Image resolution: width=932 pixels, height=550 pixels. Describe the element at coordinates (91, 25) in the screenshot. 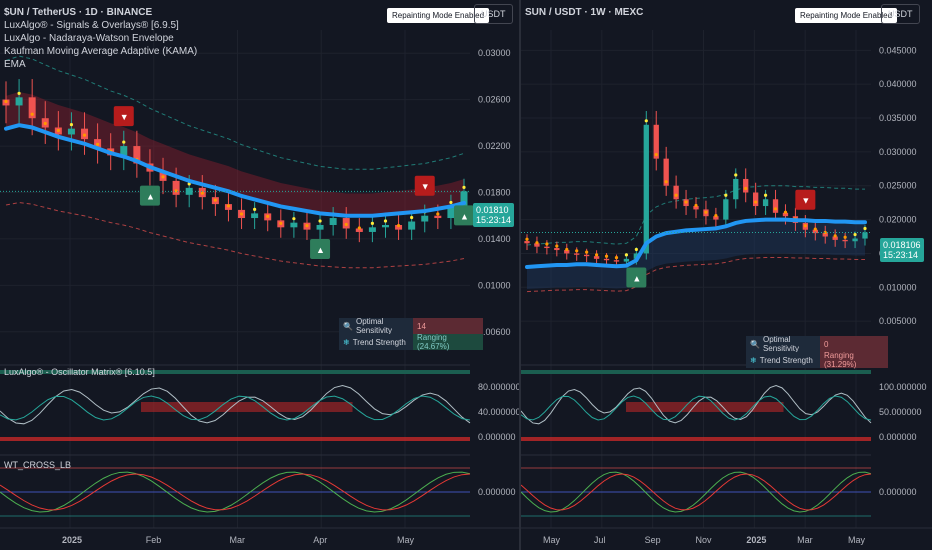

I see `left-indicator-1: LuxAlgo® - Signals & Overlays® [6.9.5]` at that location.